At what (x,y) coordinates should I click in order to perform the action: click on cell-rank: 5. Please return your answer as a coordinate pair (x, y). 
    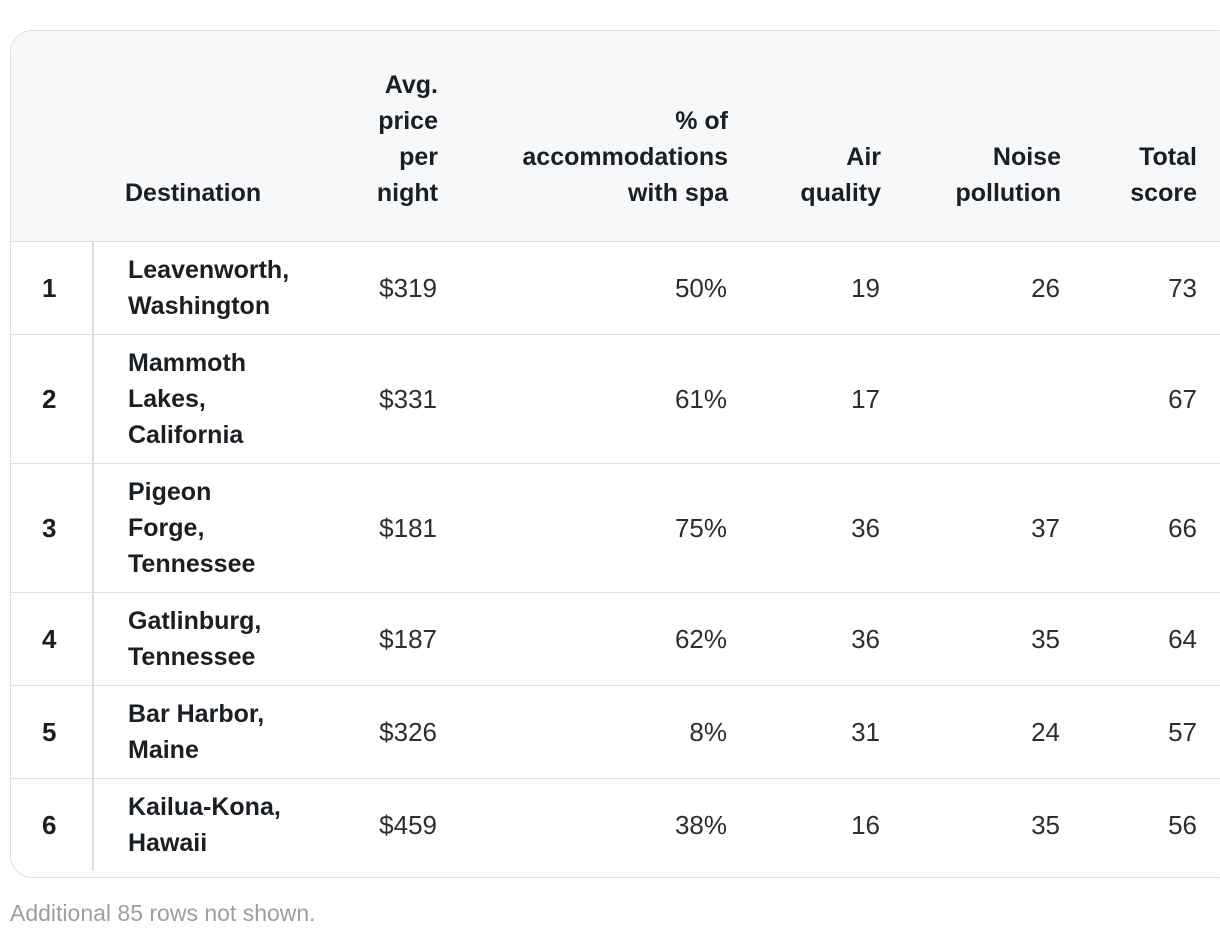
    Looking at the image, I should click on (52, 732).